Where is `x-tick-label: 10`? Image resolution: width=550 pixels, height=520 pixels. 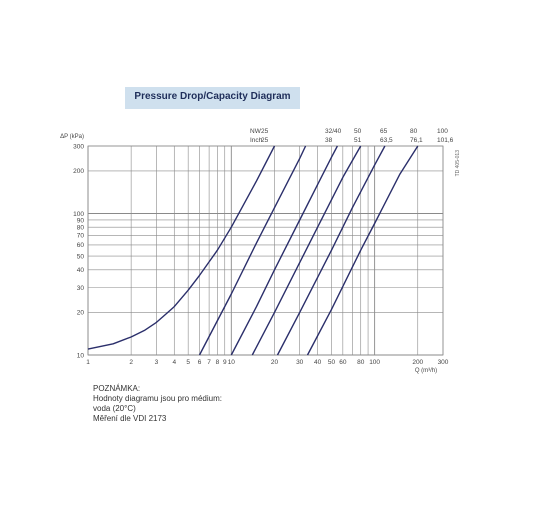
x-tick-label: 10 is located at coordinates (232, 362).